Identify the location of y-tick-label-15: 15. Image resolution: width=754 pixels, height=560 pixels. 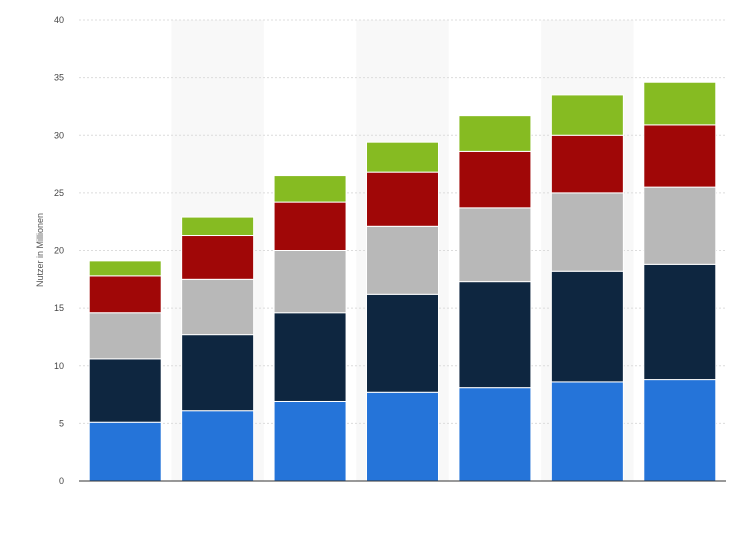
(59, 308).